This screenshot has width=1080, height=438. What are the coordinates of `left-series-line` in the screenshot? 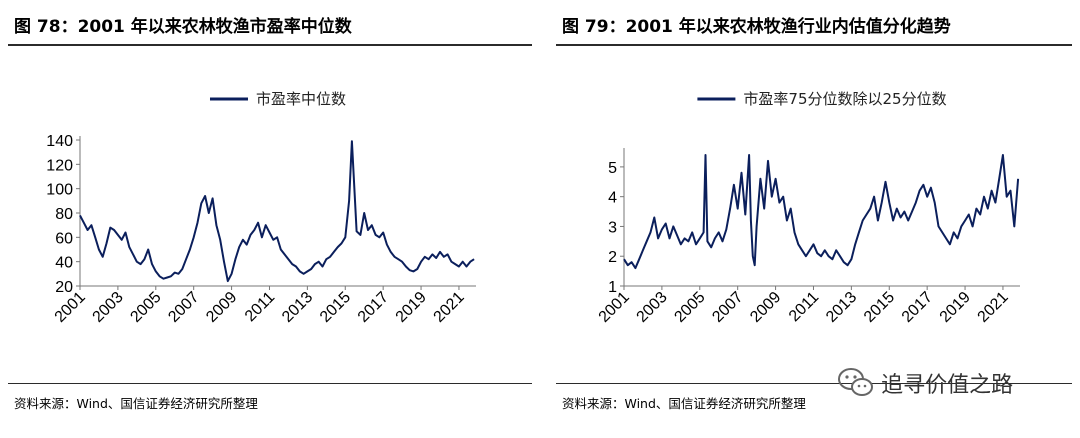 It's located at (277, 211).